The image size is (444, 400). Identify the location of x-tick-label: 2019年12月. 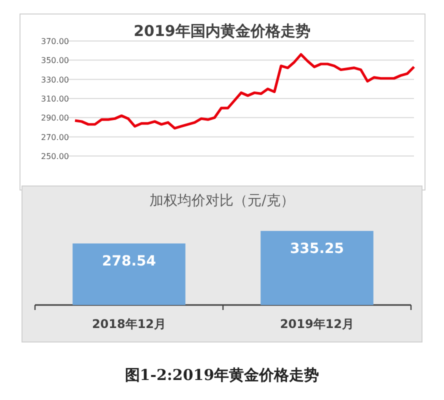
(317, 324).